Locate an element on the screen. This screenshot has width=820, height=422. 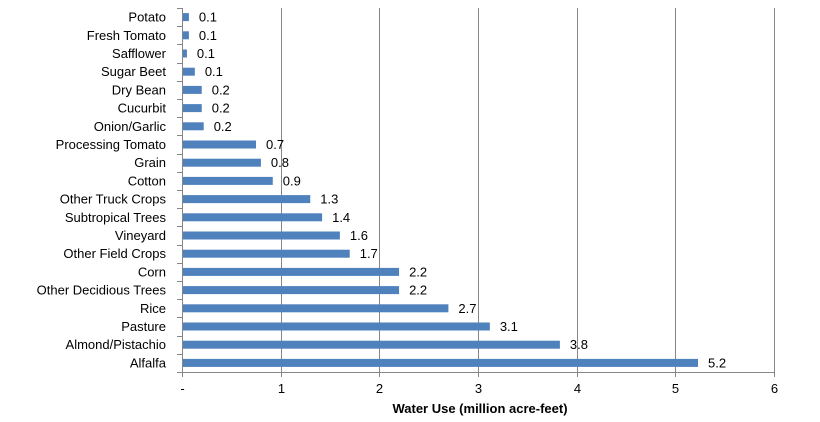
data-label: 3.8 is located at coordinates (579, 344).